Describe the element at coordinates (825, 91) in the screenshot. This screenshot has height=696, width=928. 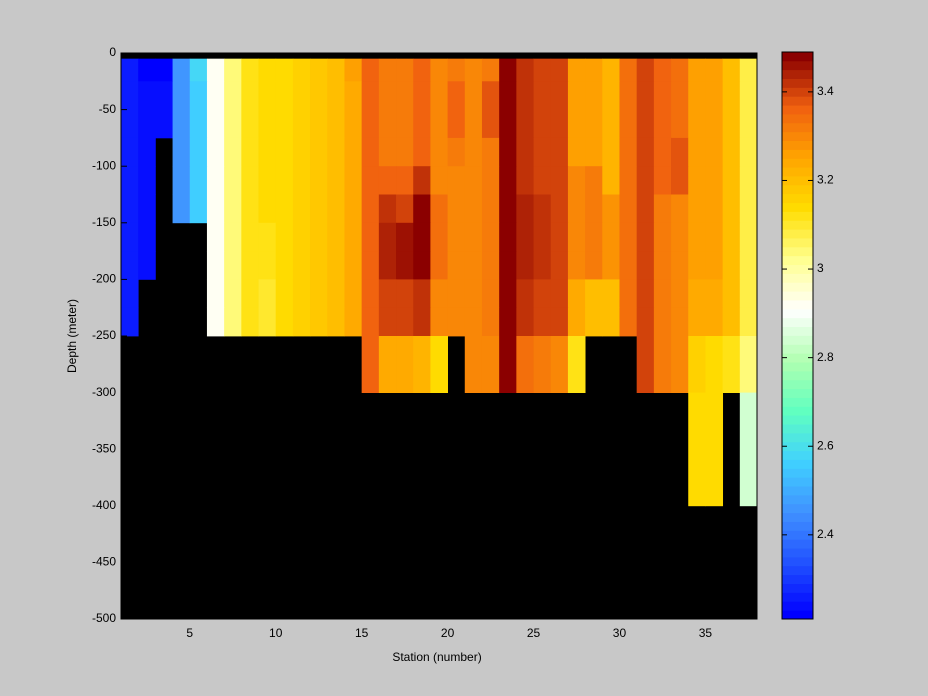
I see `colorbar-tick-label: 3.4` at that location.